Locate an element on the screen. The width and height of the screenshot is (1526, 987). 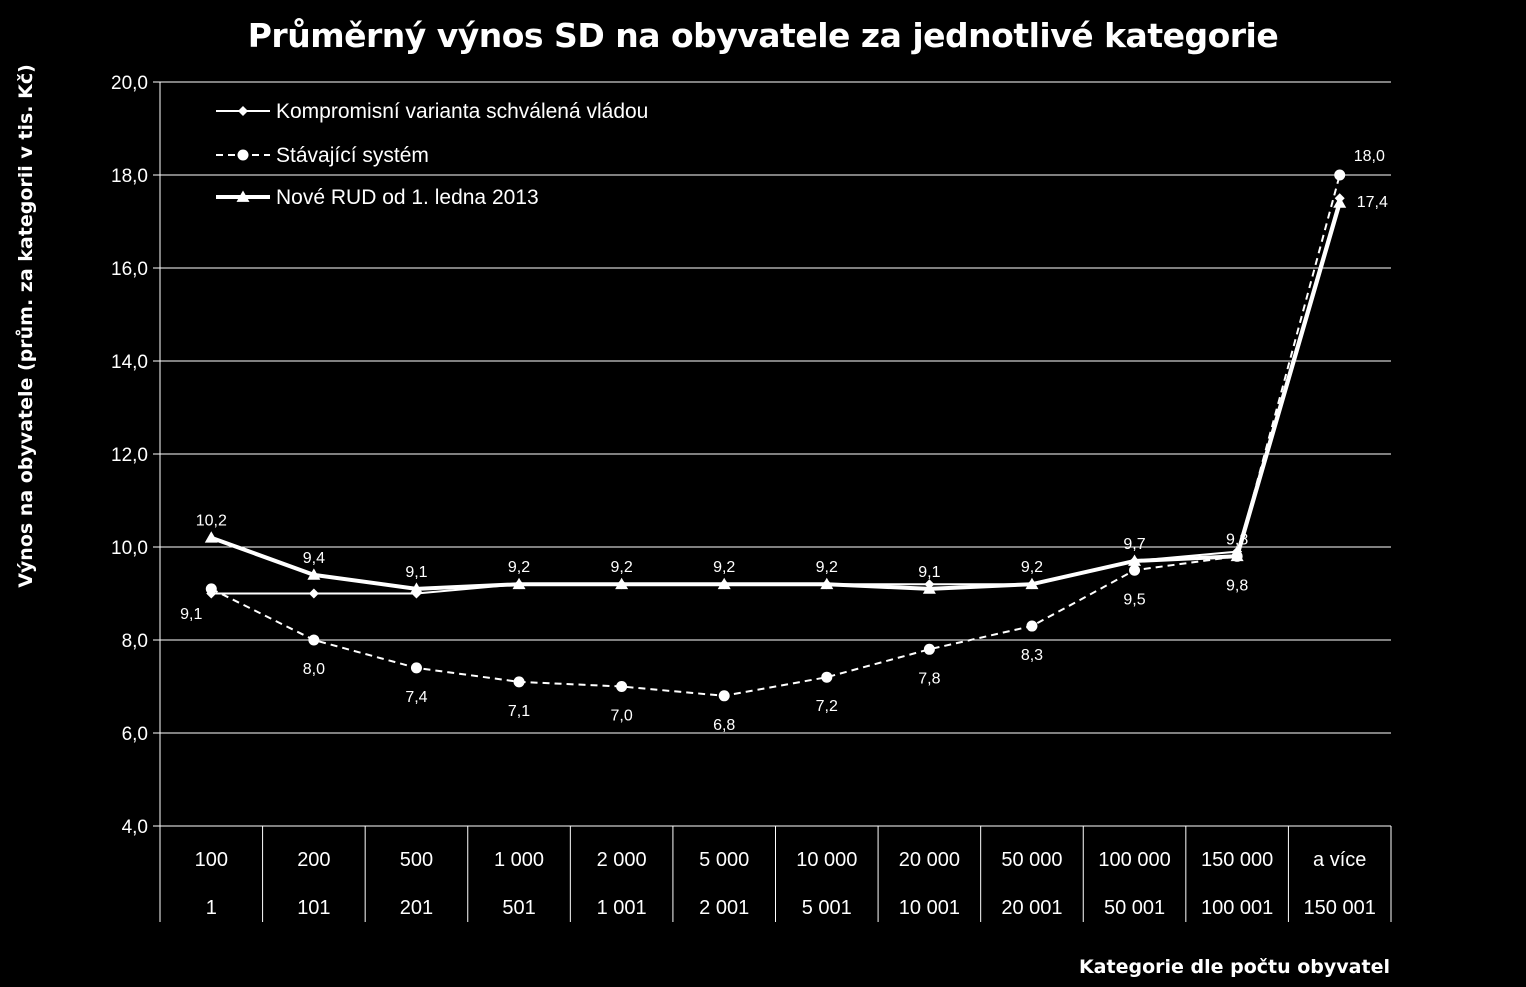
y-tick-label: 16,0 is located at coordinates (129, 269).